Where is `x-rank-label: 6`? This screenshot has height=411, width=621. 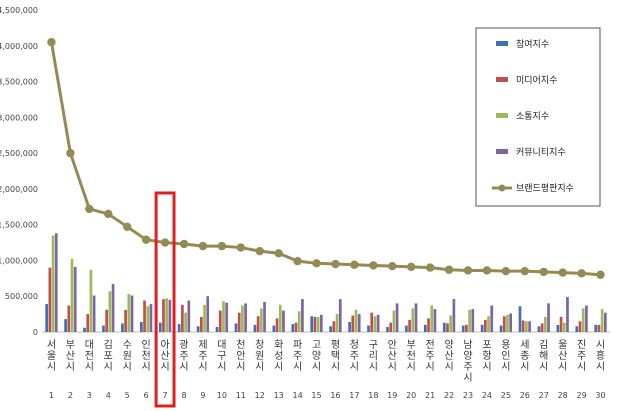 x-rank-label: 6 is located at coordinates (146, 395).